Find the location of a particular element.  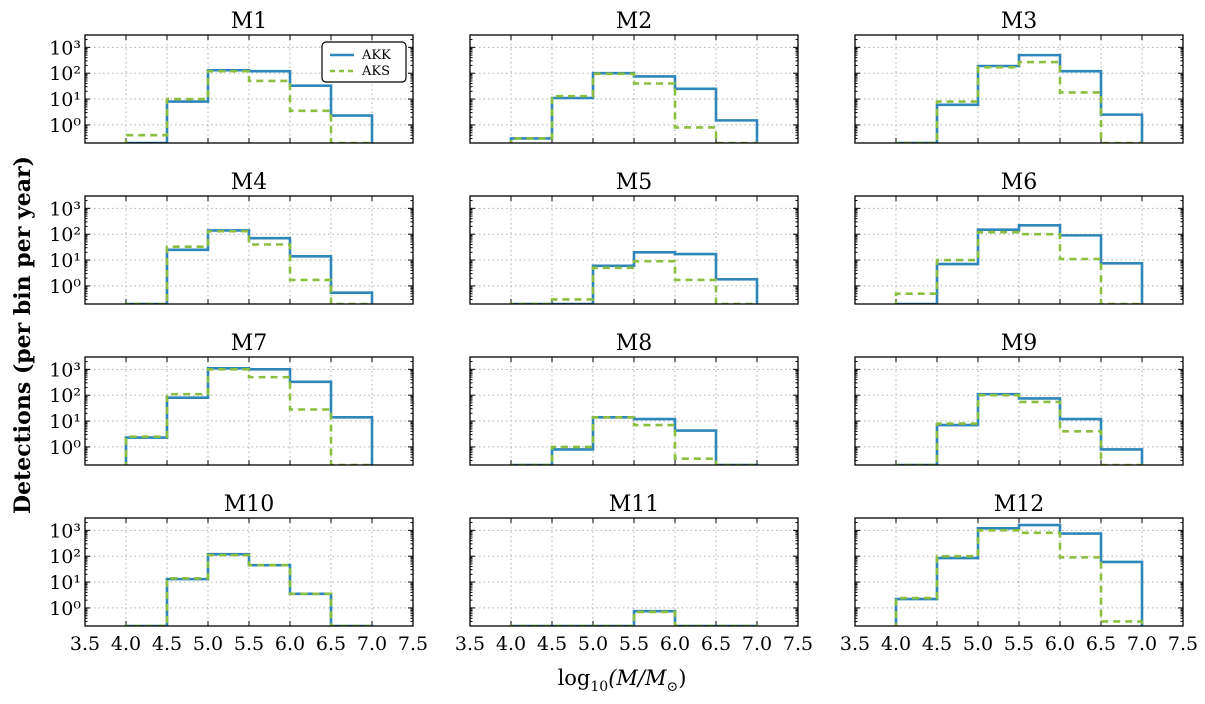

y-axis-label: Detections (per bin per year) is located at coordinates (23, 335).